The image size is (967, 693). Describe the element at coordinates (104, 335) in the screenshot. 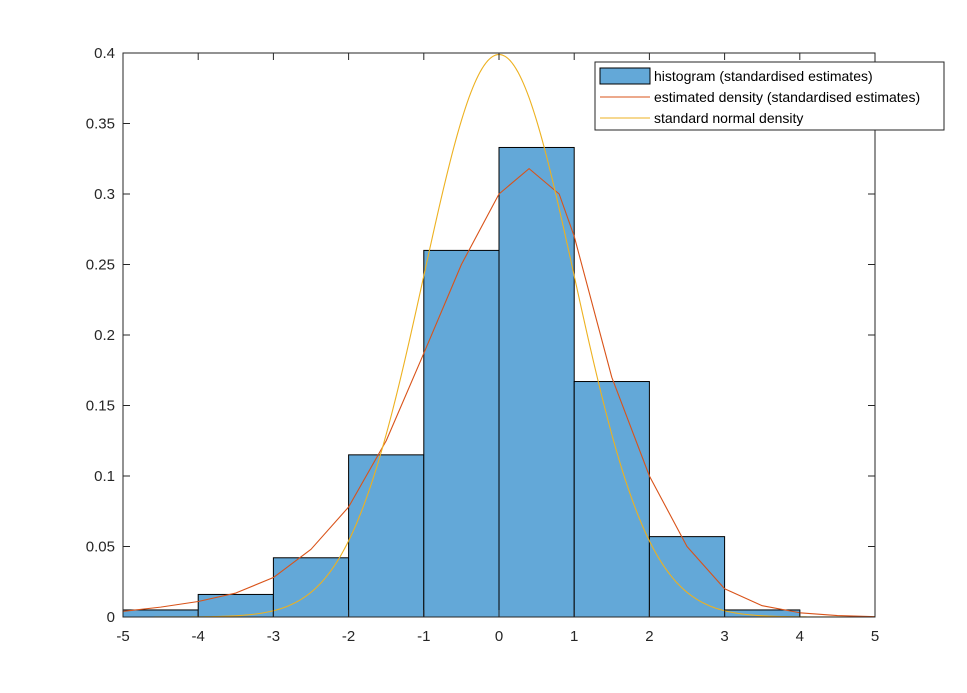

I see `y-tick-label: 0.2` at that location.